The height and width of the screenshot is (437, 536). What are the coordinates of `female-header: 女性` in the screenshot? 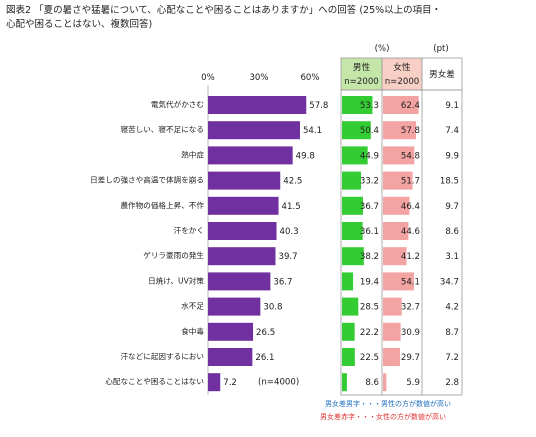 It's located at (402, 67).